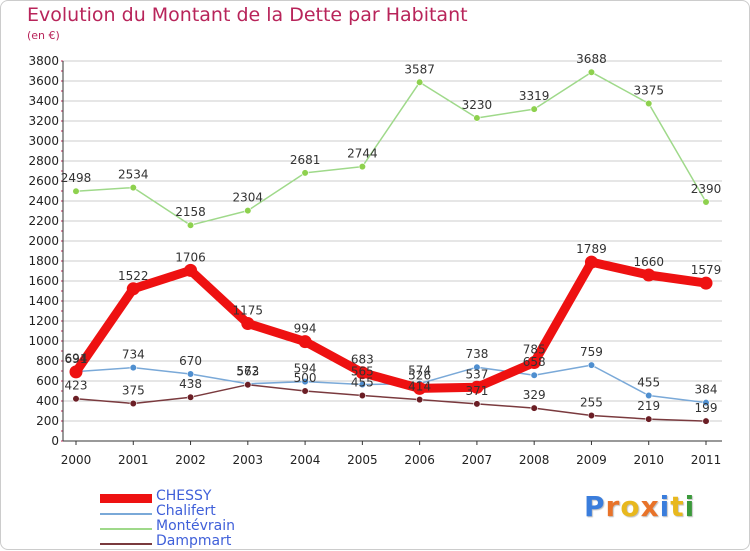 This screenshot has width=750, height=551. Describe the element at coordinates (419, 375) in the screenshot. I see `data-label: 526` at that location.